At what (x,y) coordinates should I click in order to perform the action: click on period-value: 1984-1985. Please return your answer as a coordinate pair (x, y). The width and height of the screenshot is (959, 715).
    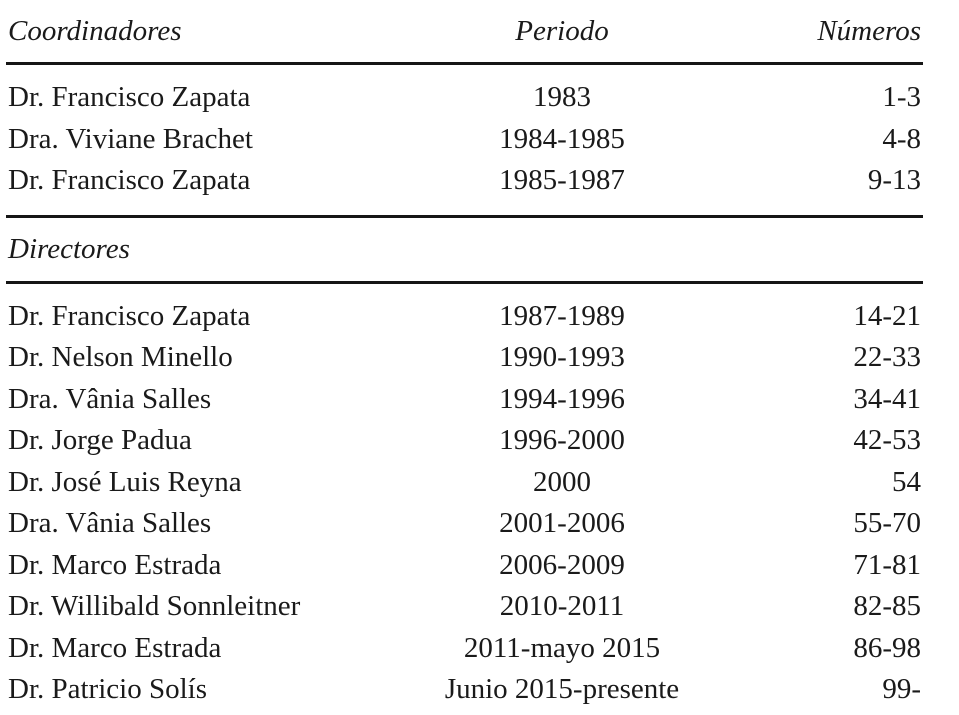
    Looking at the image, I should click on (562, 138).